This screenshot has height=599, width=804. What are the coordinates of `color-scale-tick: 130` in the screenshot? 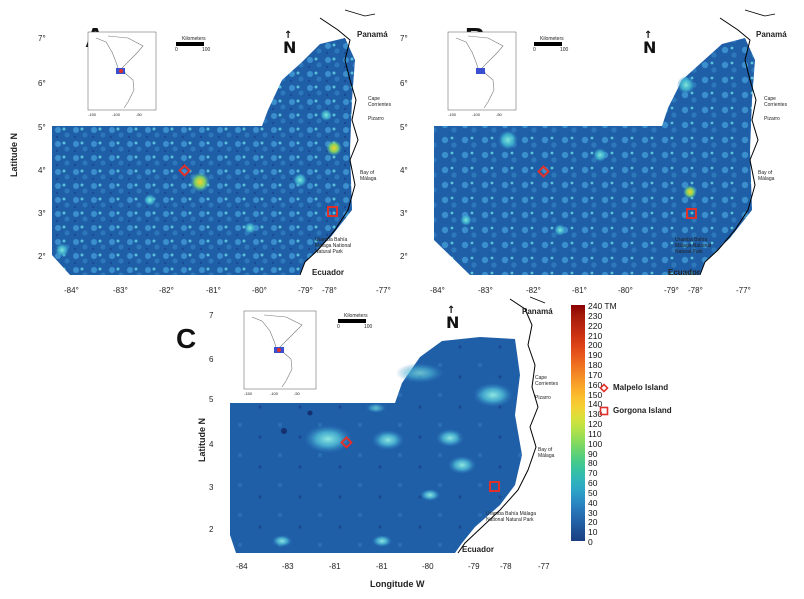 It's located at (595, 414).